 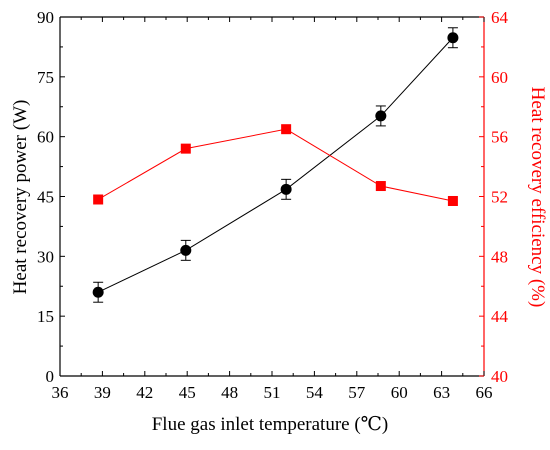 What do you see at coordinates (499, 376) in the screenshot?
I see `right-y-tick-label: 40` at bounding box center [499, 376].